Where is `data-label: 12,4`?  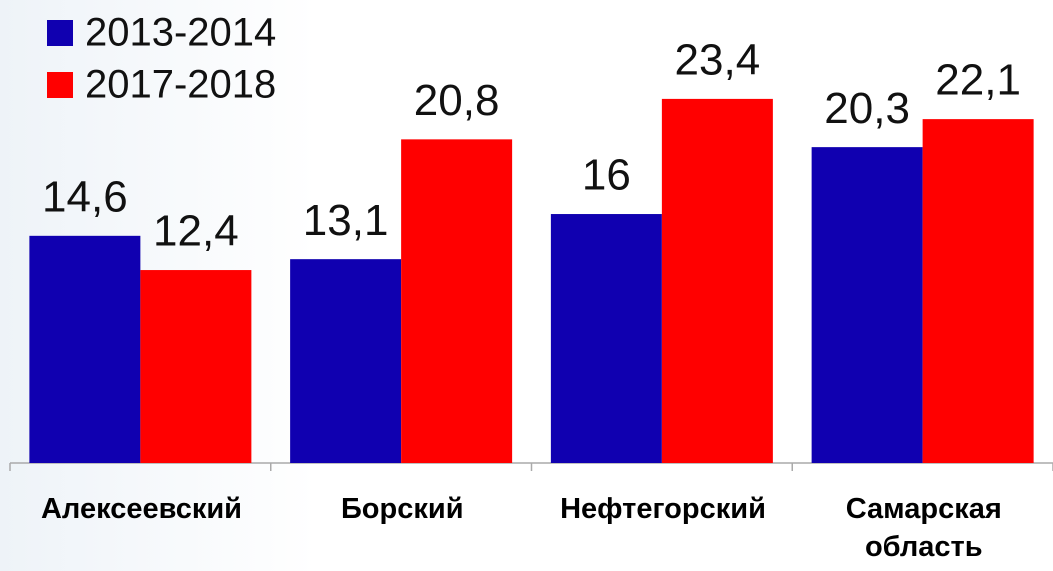
data-label: 12,4 is located at coordinates (196, 231).